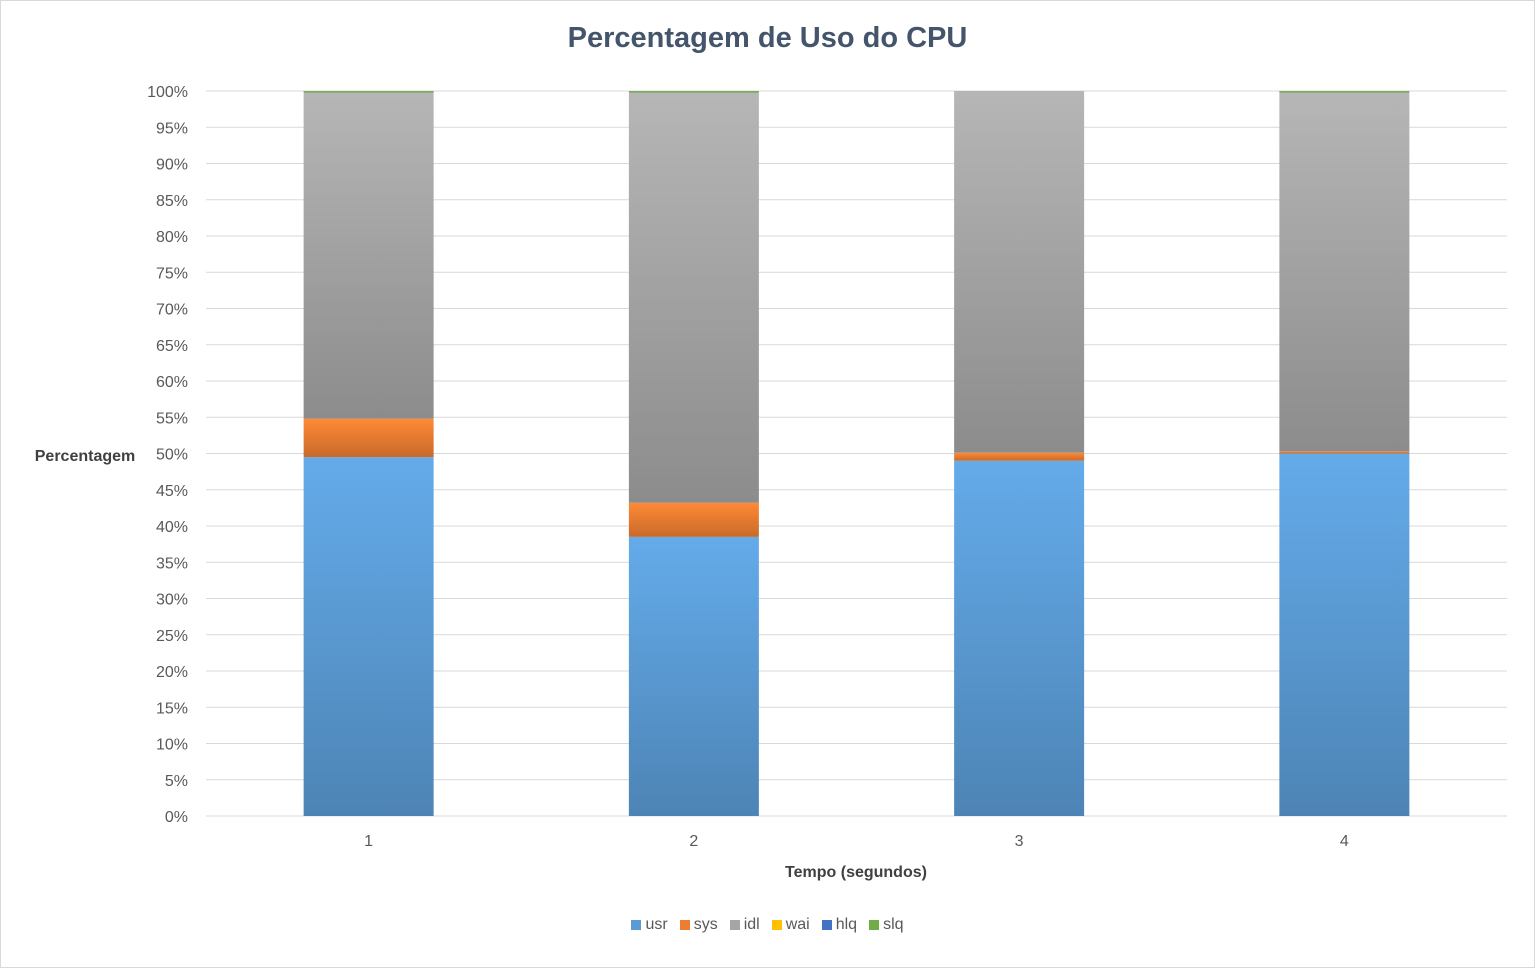 Image resolution: width=1535 pixels, height=968 pixels. I want to click on legend-item-usr: usr, so click(649, 925).